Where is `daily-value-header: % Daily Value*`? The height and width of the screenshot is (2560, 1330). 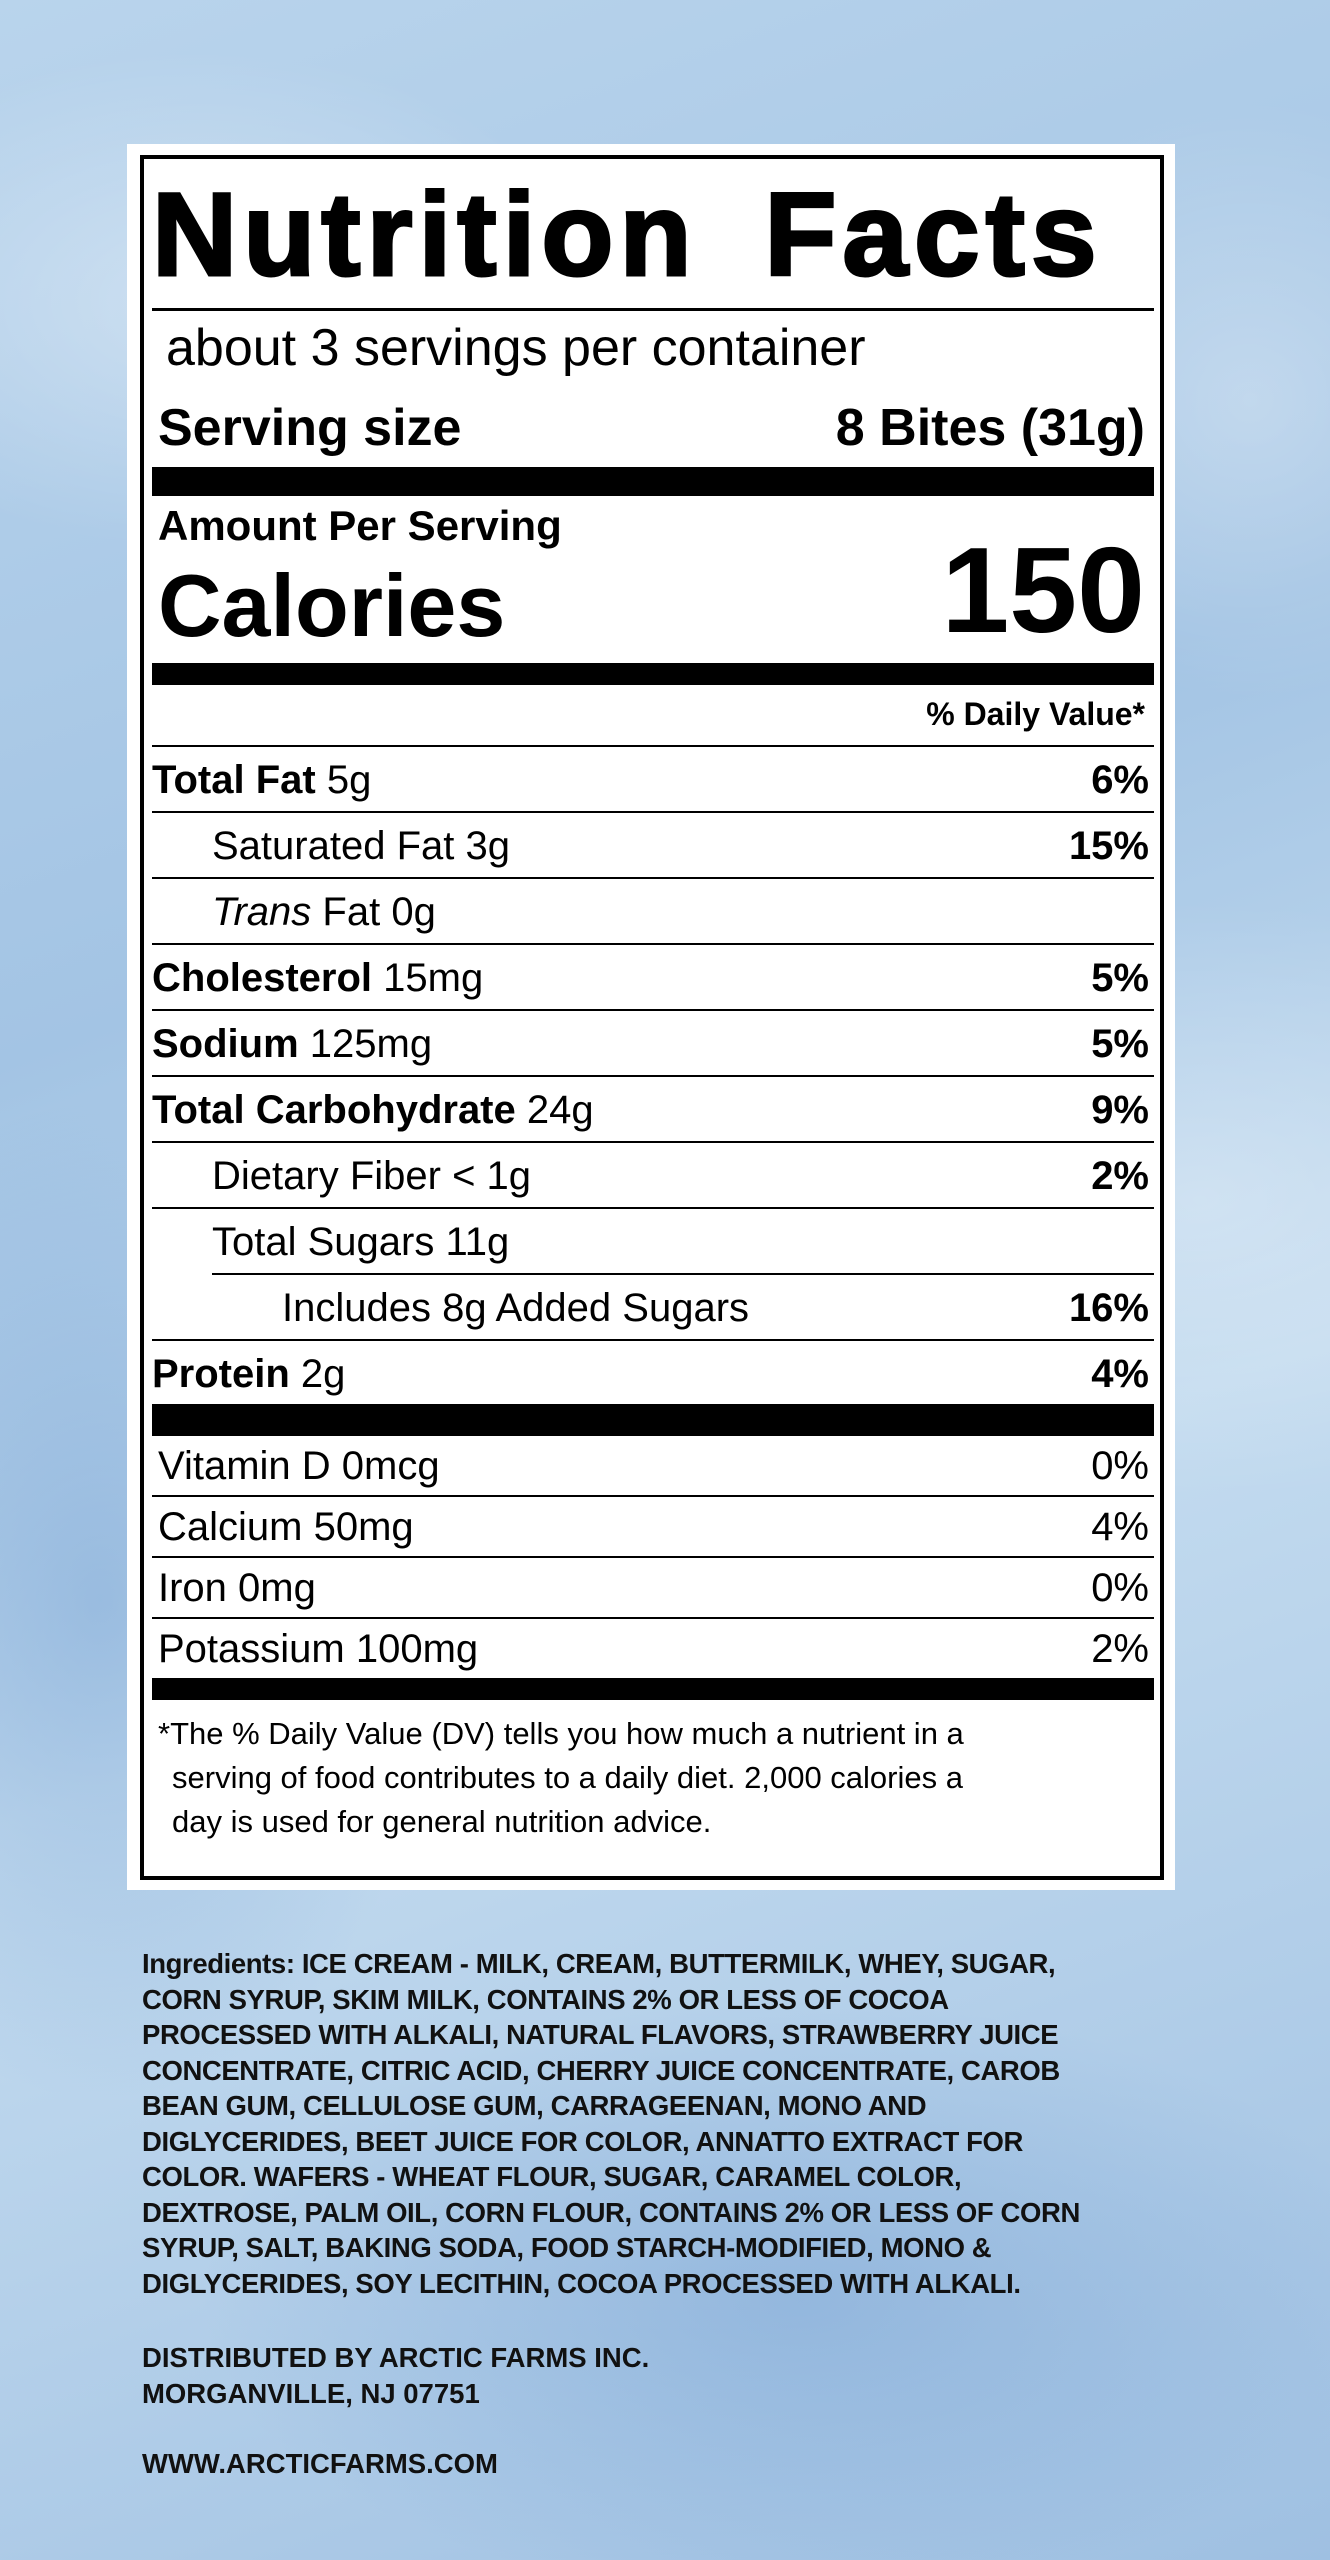
daily-value-header: % Daily Value* is located at coordinates (1035, 714).